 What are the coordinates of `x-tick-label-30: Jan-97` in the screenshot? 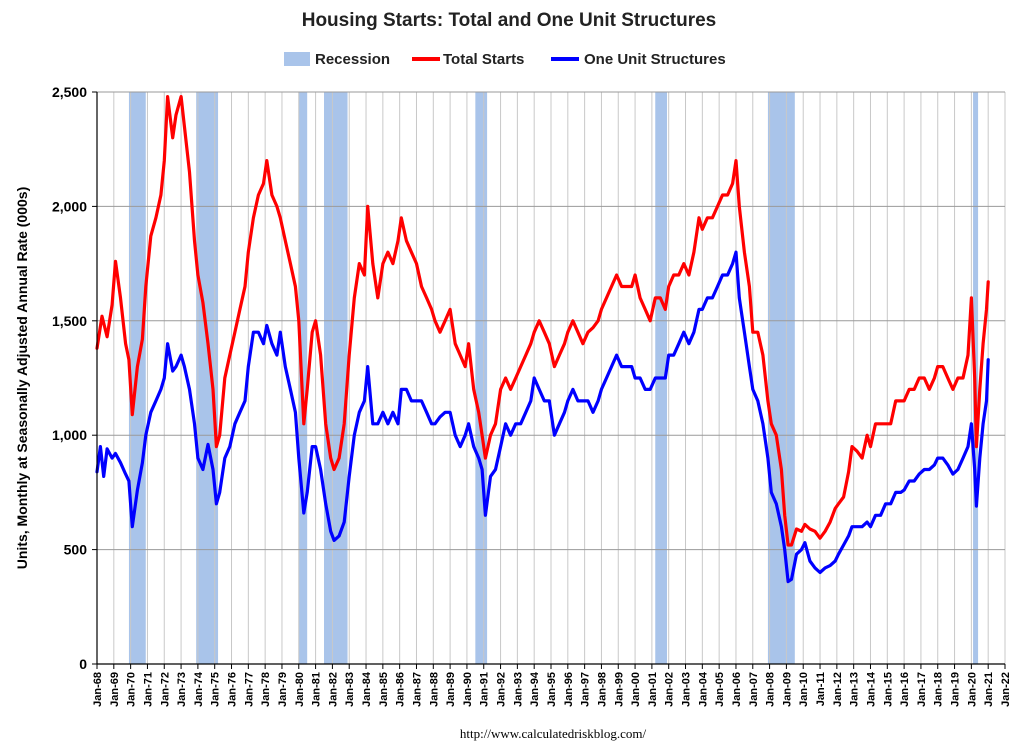 It's located at (586, 689).